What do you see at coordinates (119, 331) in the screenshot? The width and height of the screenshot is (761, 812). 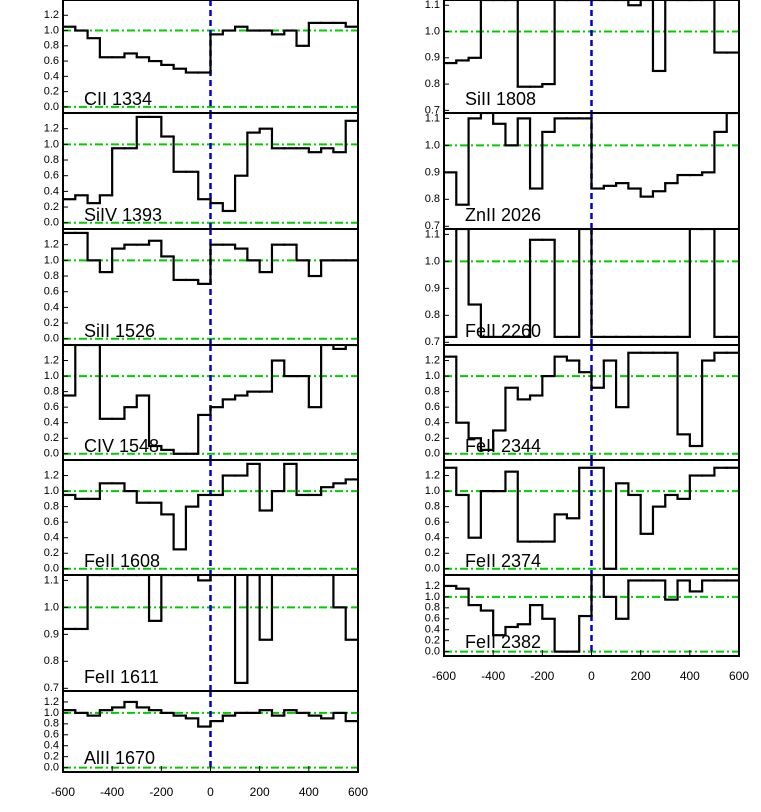 I see `line-label: SiII 1526` at bounding box center [119, 331].